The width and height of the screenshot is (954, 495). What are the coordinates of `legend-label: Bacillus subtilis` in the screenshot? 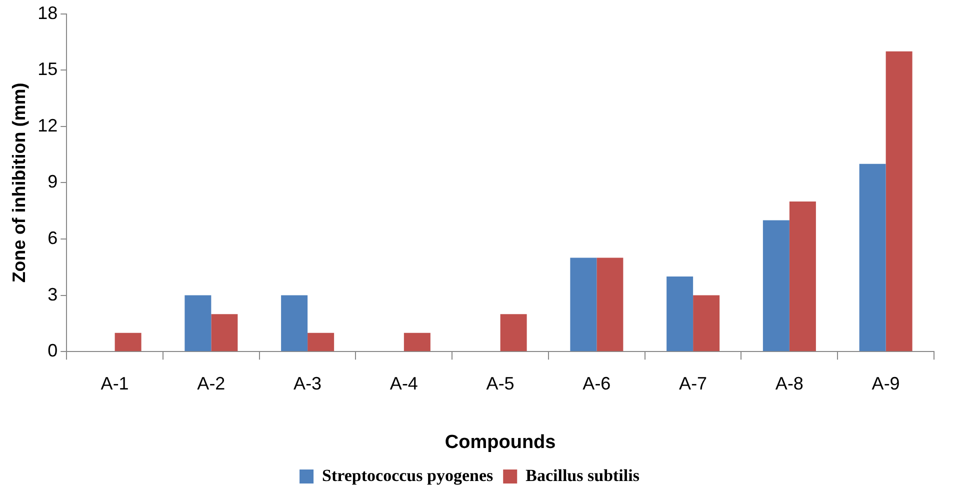 It's located at (583, 475).